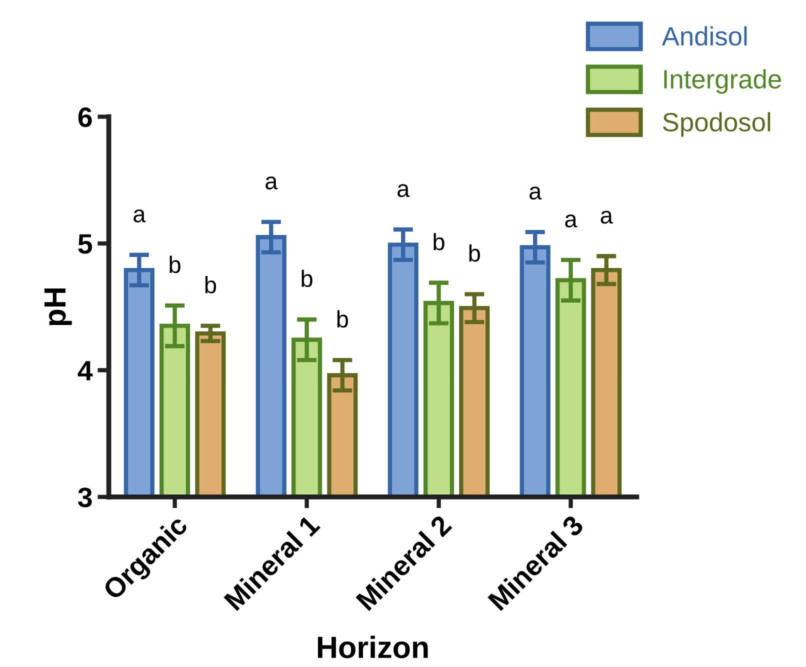 The image size is (806, 667). I want to click on y-axis-title: pH, so click(58, 307).